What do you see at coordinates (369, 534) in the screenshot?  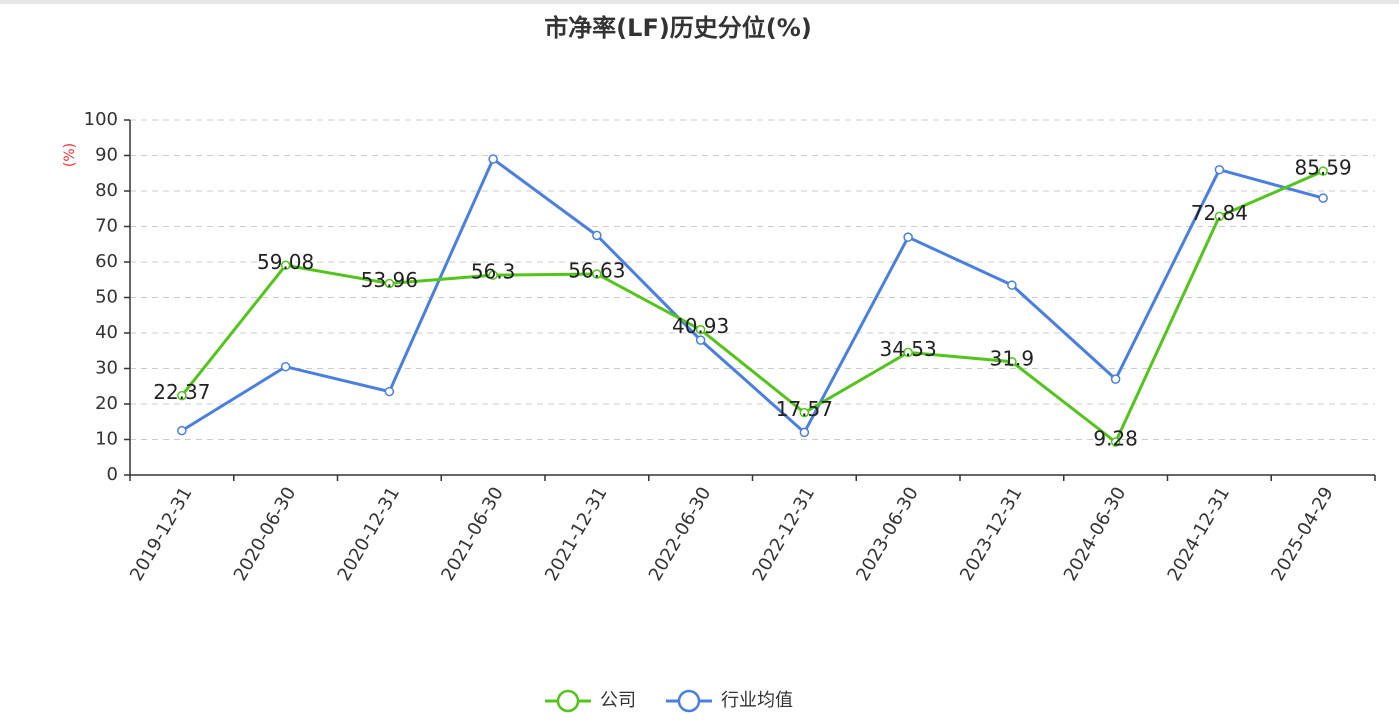 I see `x-tick-label: 2020-12-31` at bounding box center [369, 534].